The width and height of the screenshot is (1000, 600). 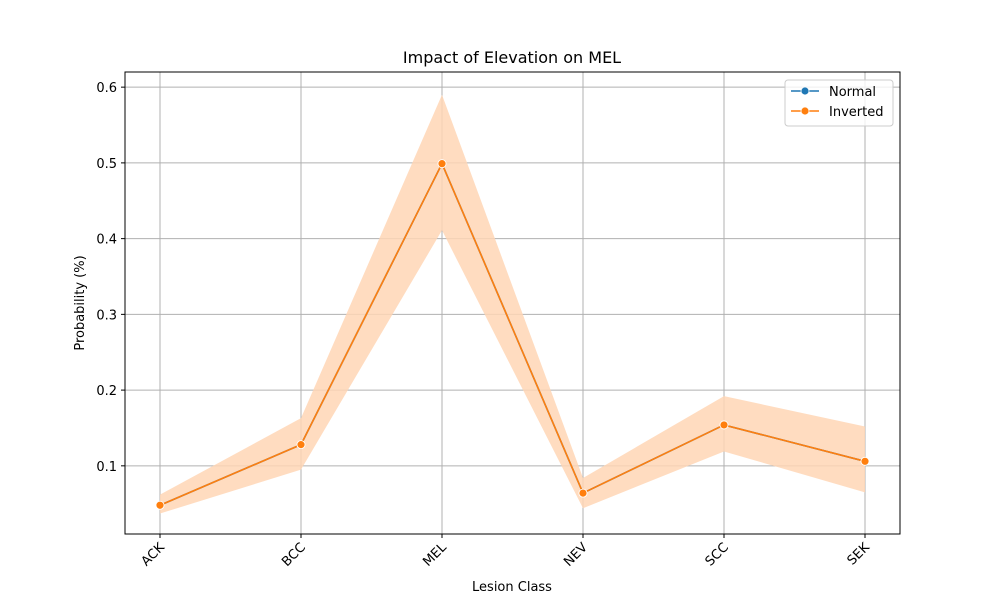 I want to click on y-tick-label: 0.1, so click(x=106, y=467).